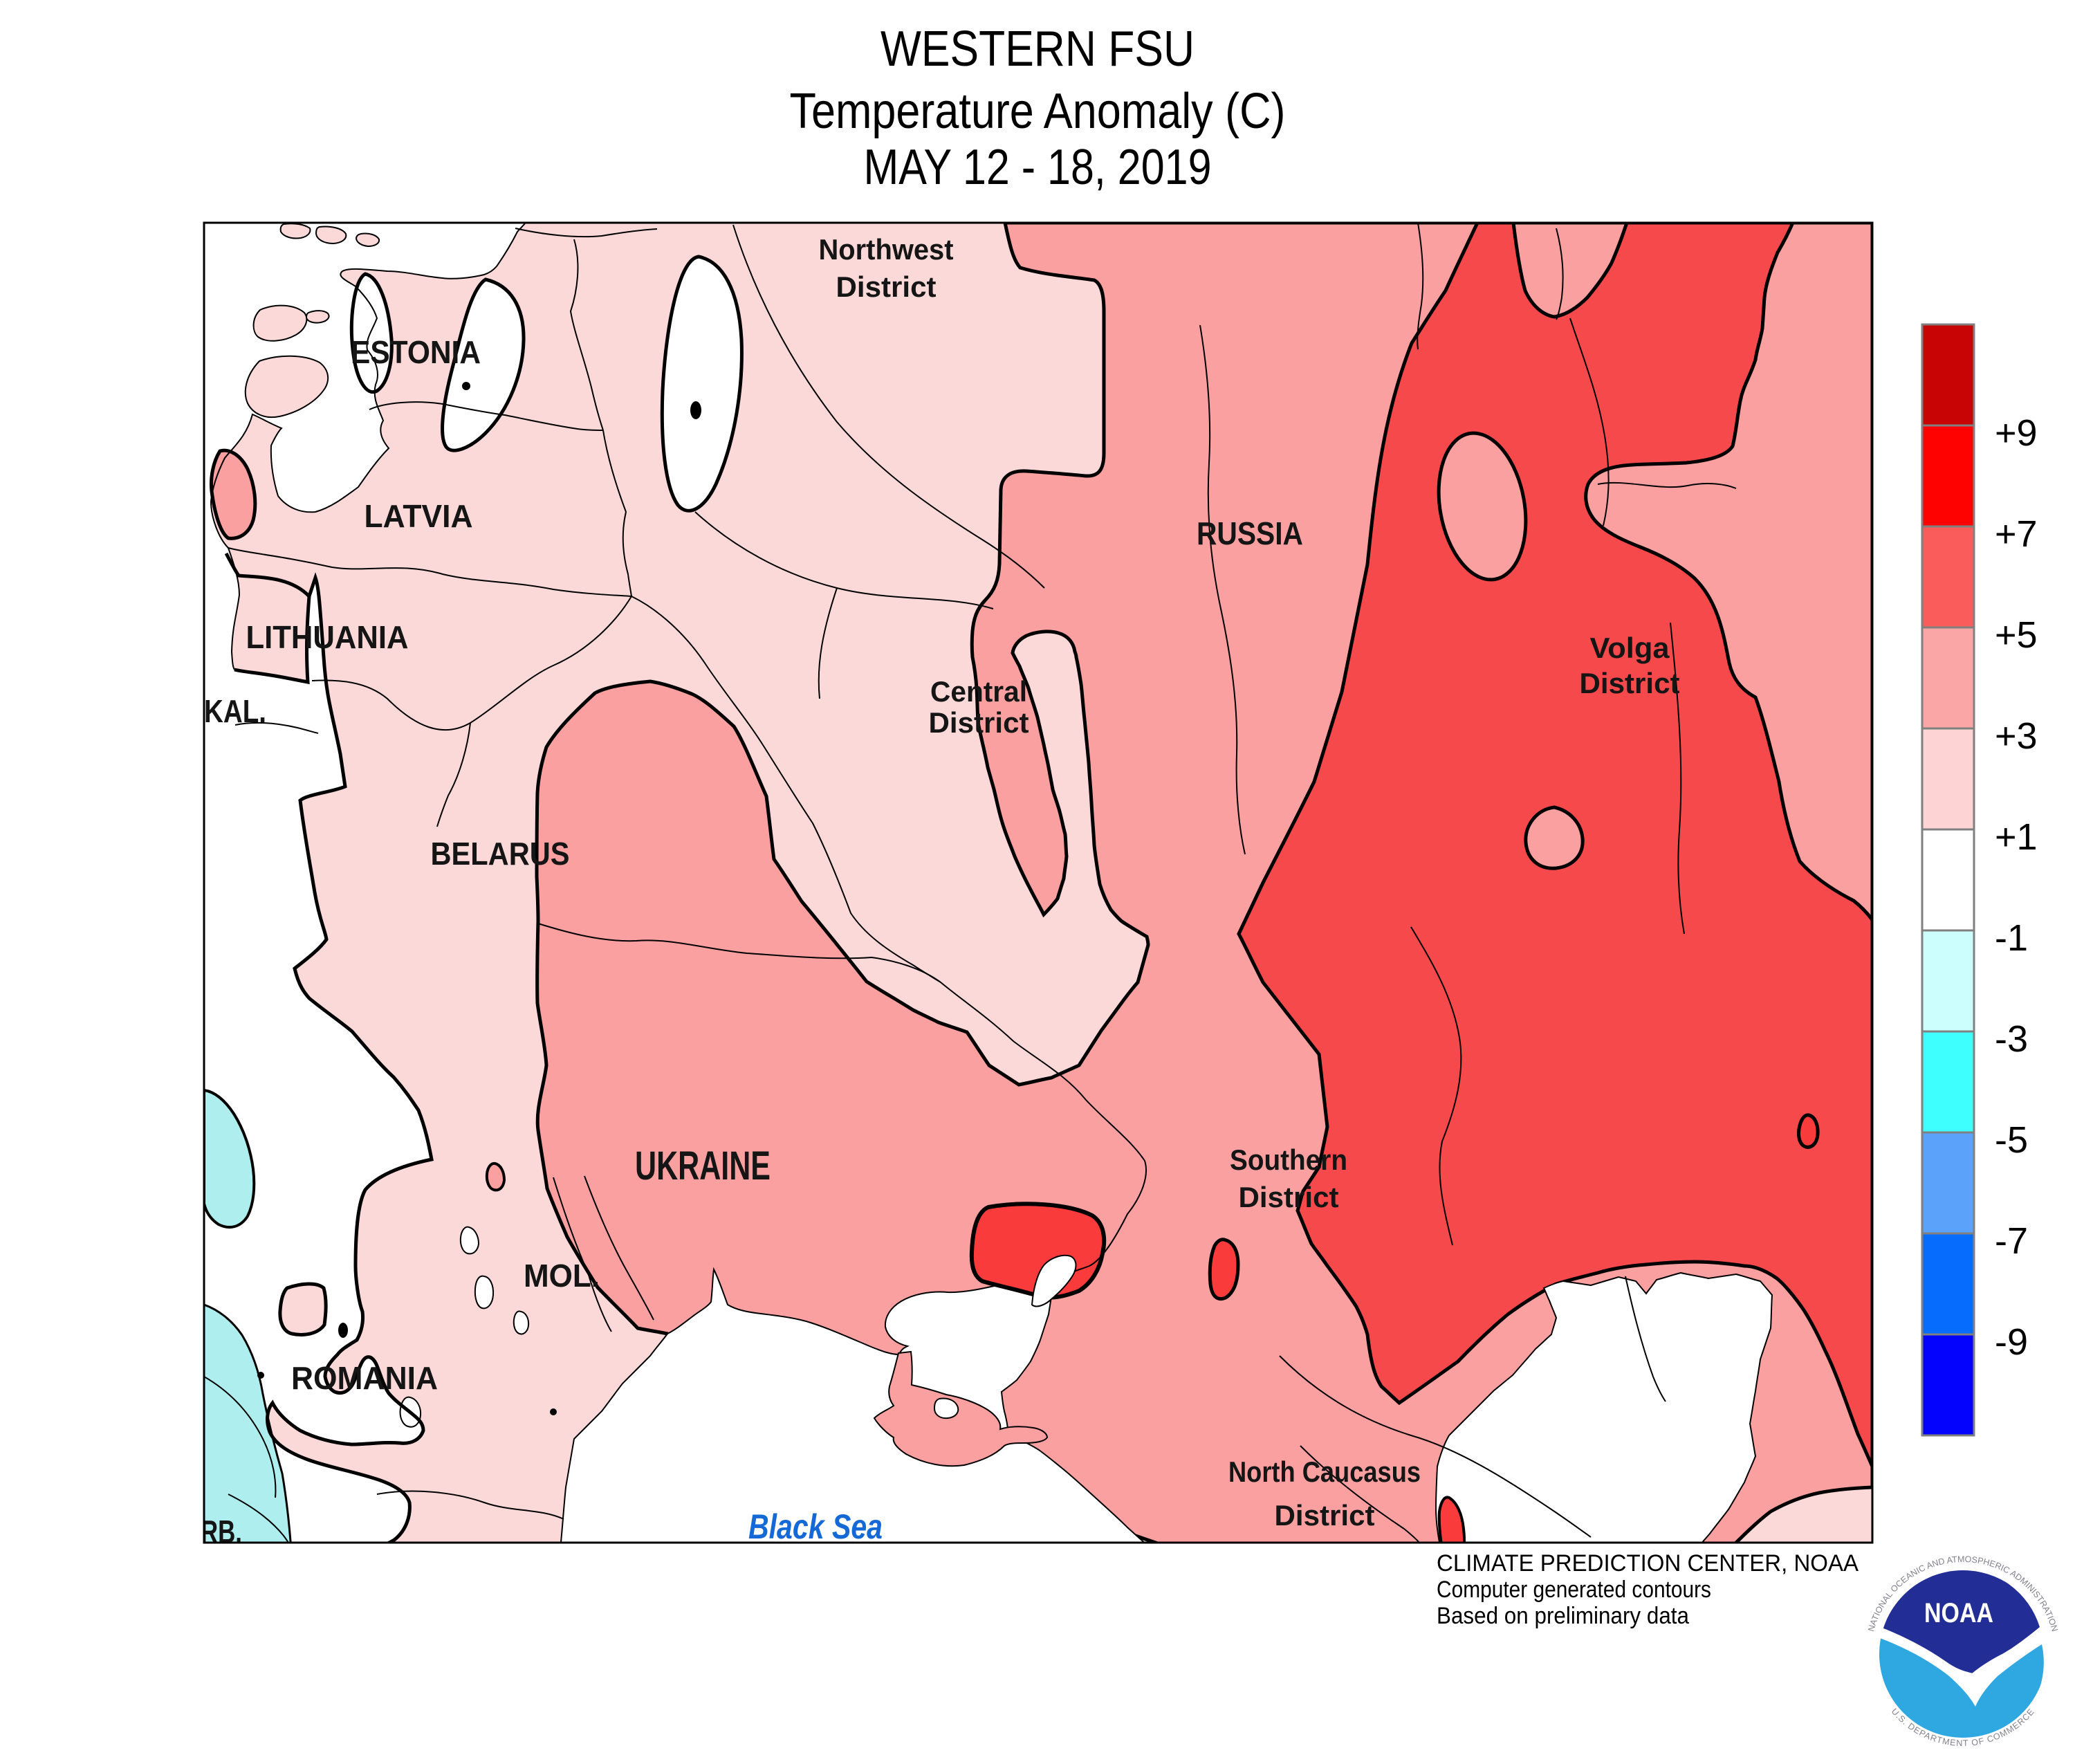  I want to click on svg-text: ESTONIA, so click(416, 352).